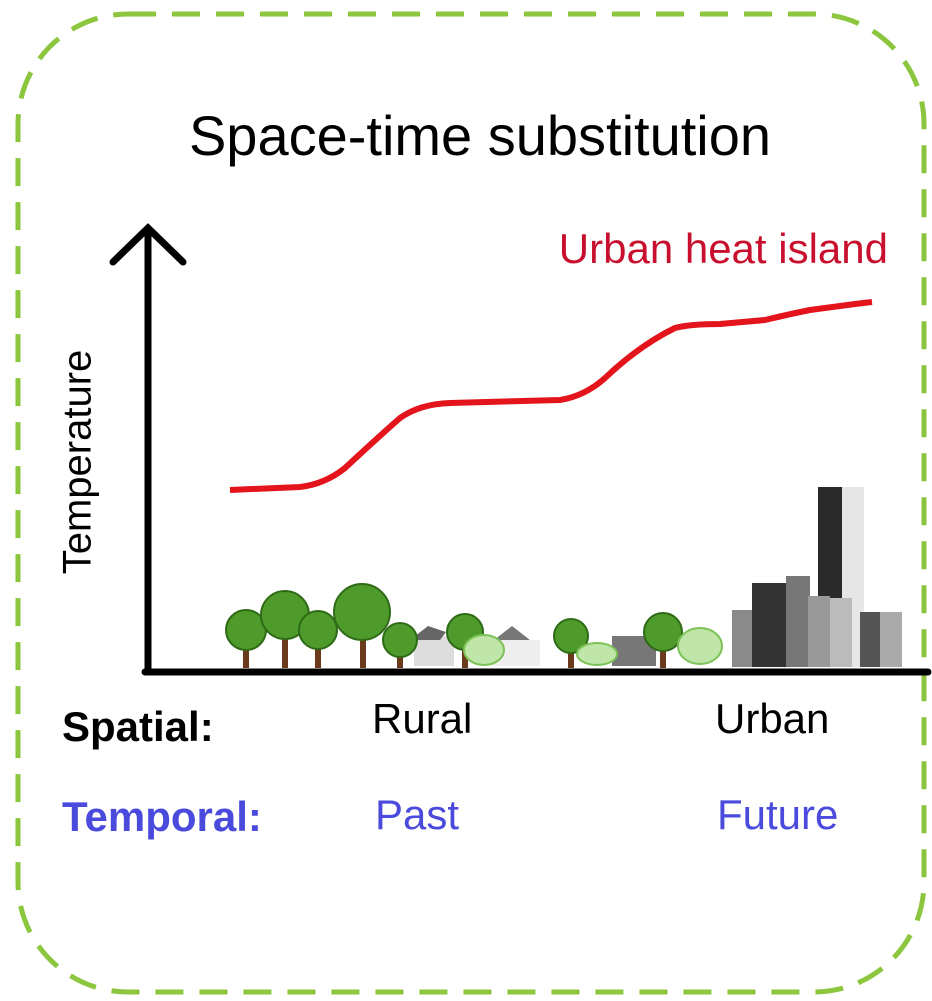 The width and height of the screenshot is (932, 1001). What do you see at coordinates (417, 814) in the screenshot?
I see `row-start: Past` at bounding box center [417, 814].